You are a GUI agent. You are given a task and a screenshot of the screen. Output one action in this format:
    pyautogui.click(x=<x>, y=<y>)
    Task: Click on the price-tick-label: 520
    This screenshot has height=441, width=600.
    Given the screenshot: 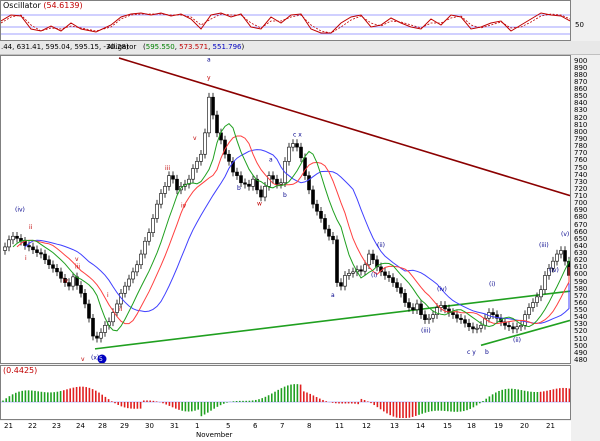 What is the action you would take?
    pyautogui.click(x=581, y=331)
    